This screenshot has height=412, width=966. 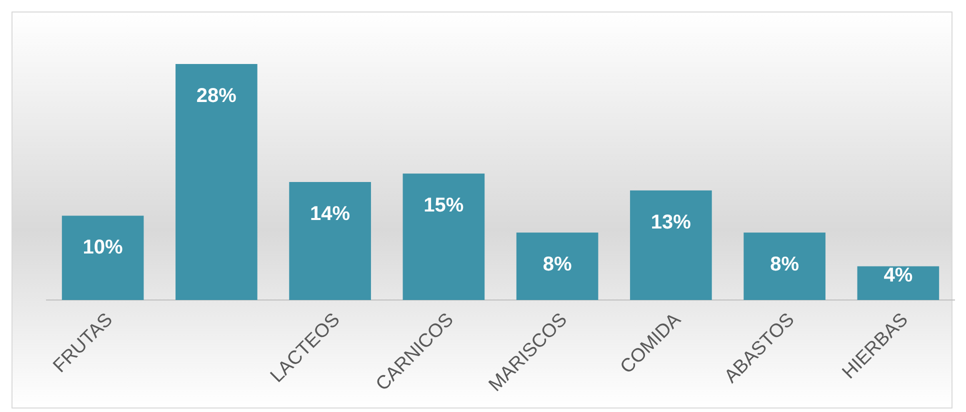 I want to click on data-label: 13%, so click(x=671, y=222).